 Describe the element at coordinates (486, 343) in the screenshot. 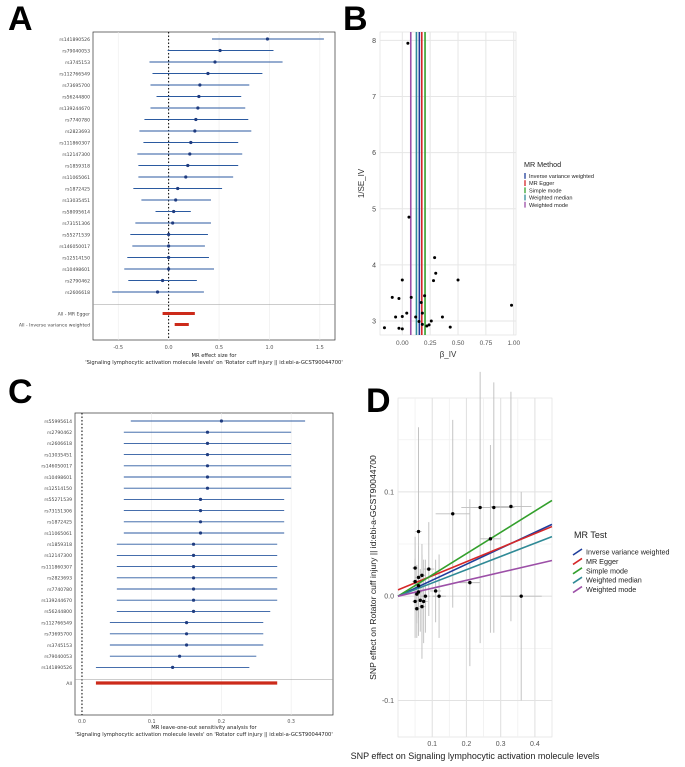

I see `panel-b-x-tick: 0.75` at that location.